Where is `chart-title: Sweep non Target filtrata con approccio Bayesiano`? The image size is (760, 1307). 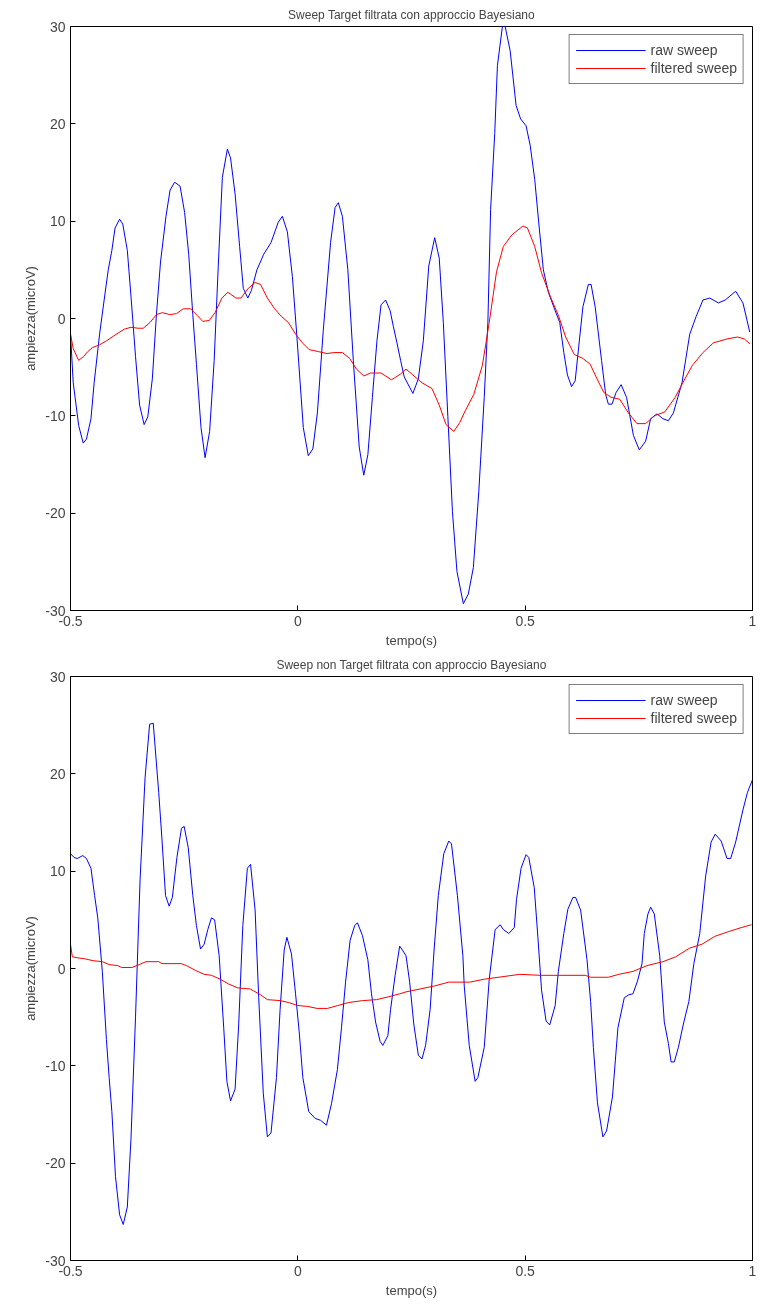
chart-title: Sweep non Target filtrata con approccio Bayesiano is located at coordinates (411, 664).